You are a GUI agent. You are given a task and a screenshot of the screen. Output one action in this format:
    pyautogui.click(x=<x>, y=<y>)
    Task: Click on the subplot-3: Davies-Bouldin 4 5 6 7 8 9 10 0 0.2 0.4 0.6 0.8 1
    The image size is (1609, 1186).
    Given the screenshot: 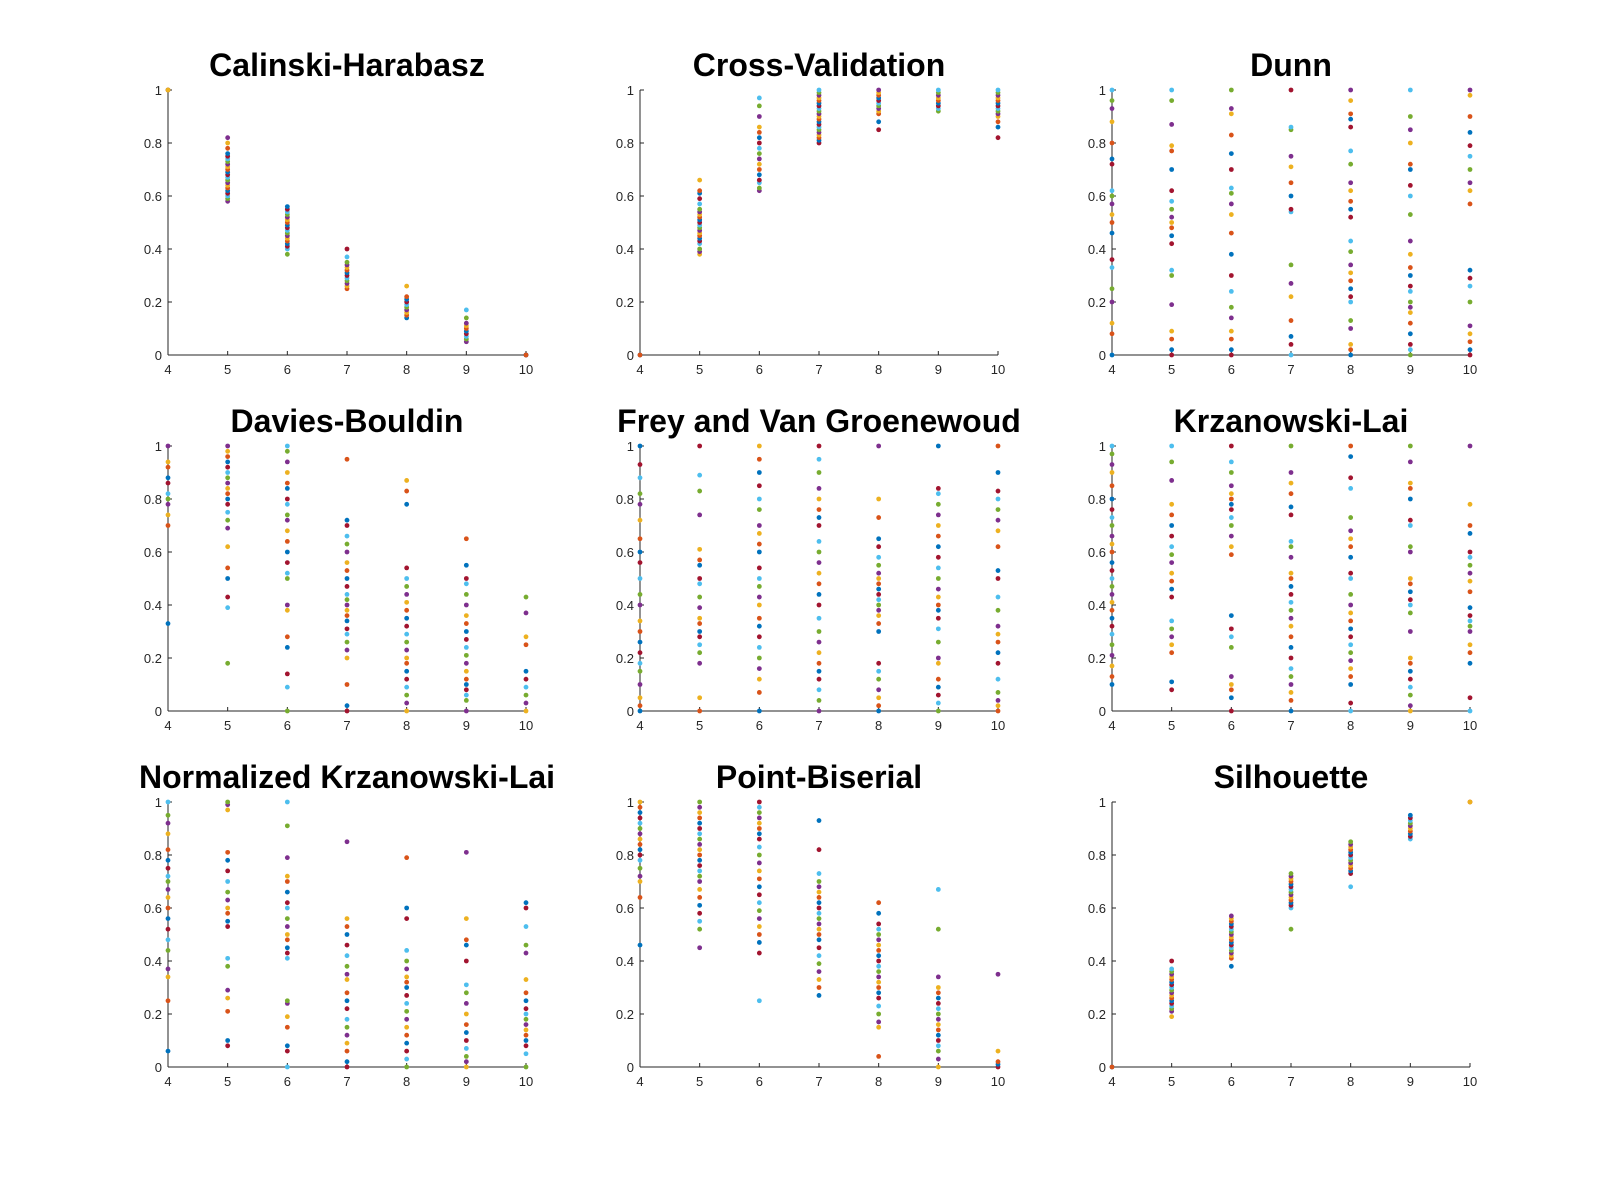 What is the action you would take?
    pyautogui.click(x=338, y=568)
    